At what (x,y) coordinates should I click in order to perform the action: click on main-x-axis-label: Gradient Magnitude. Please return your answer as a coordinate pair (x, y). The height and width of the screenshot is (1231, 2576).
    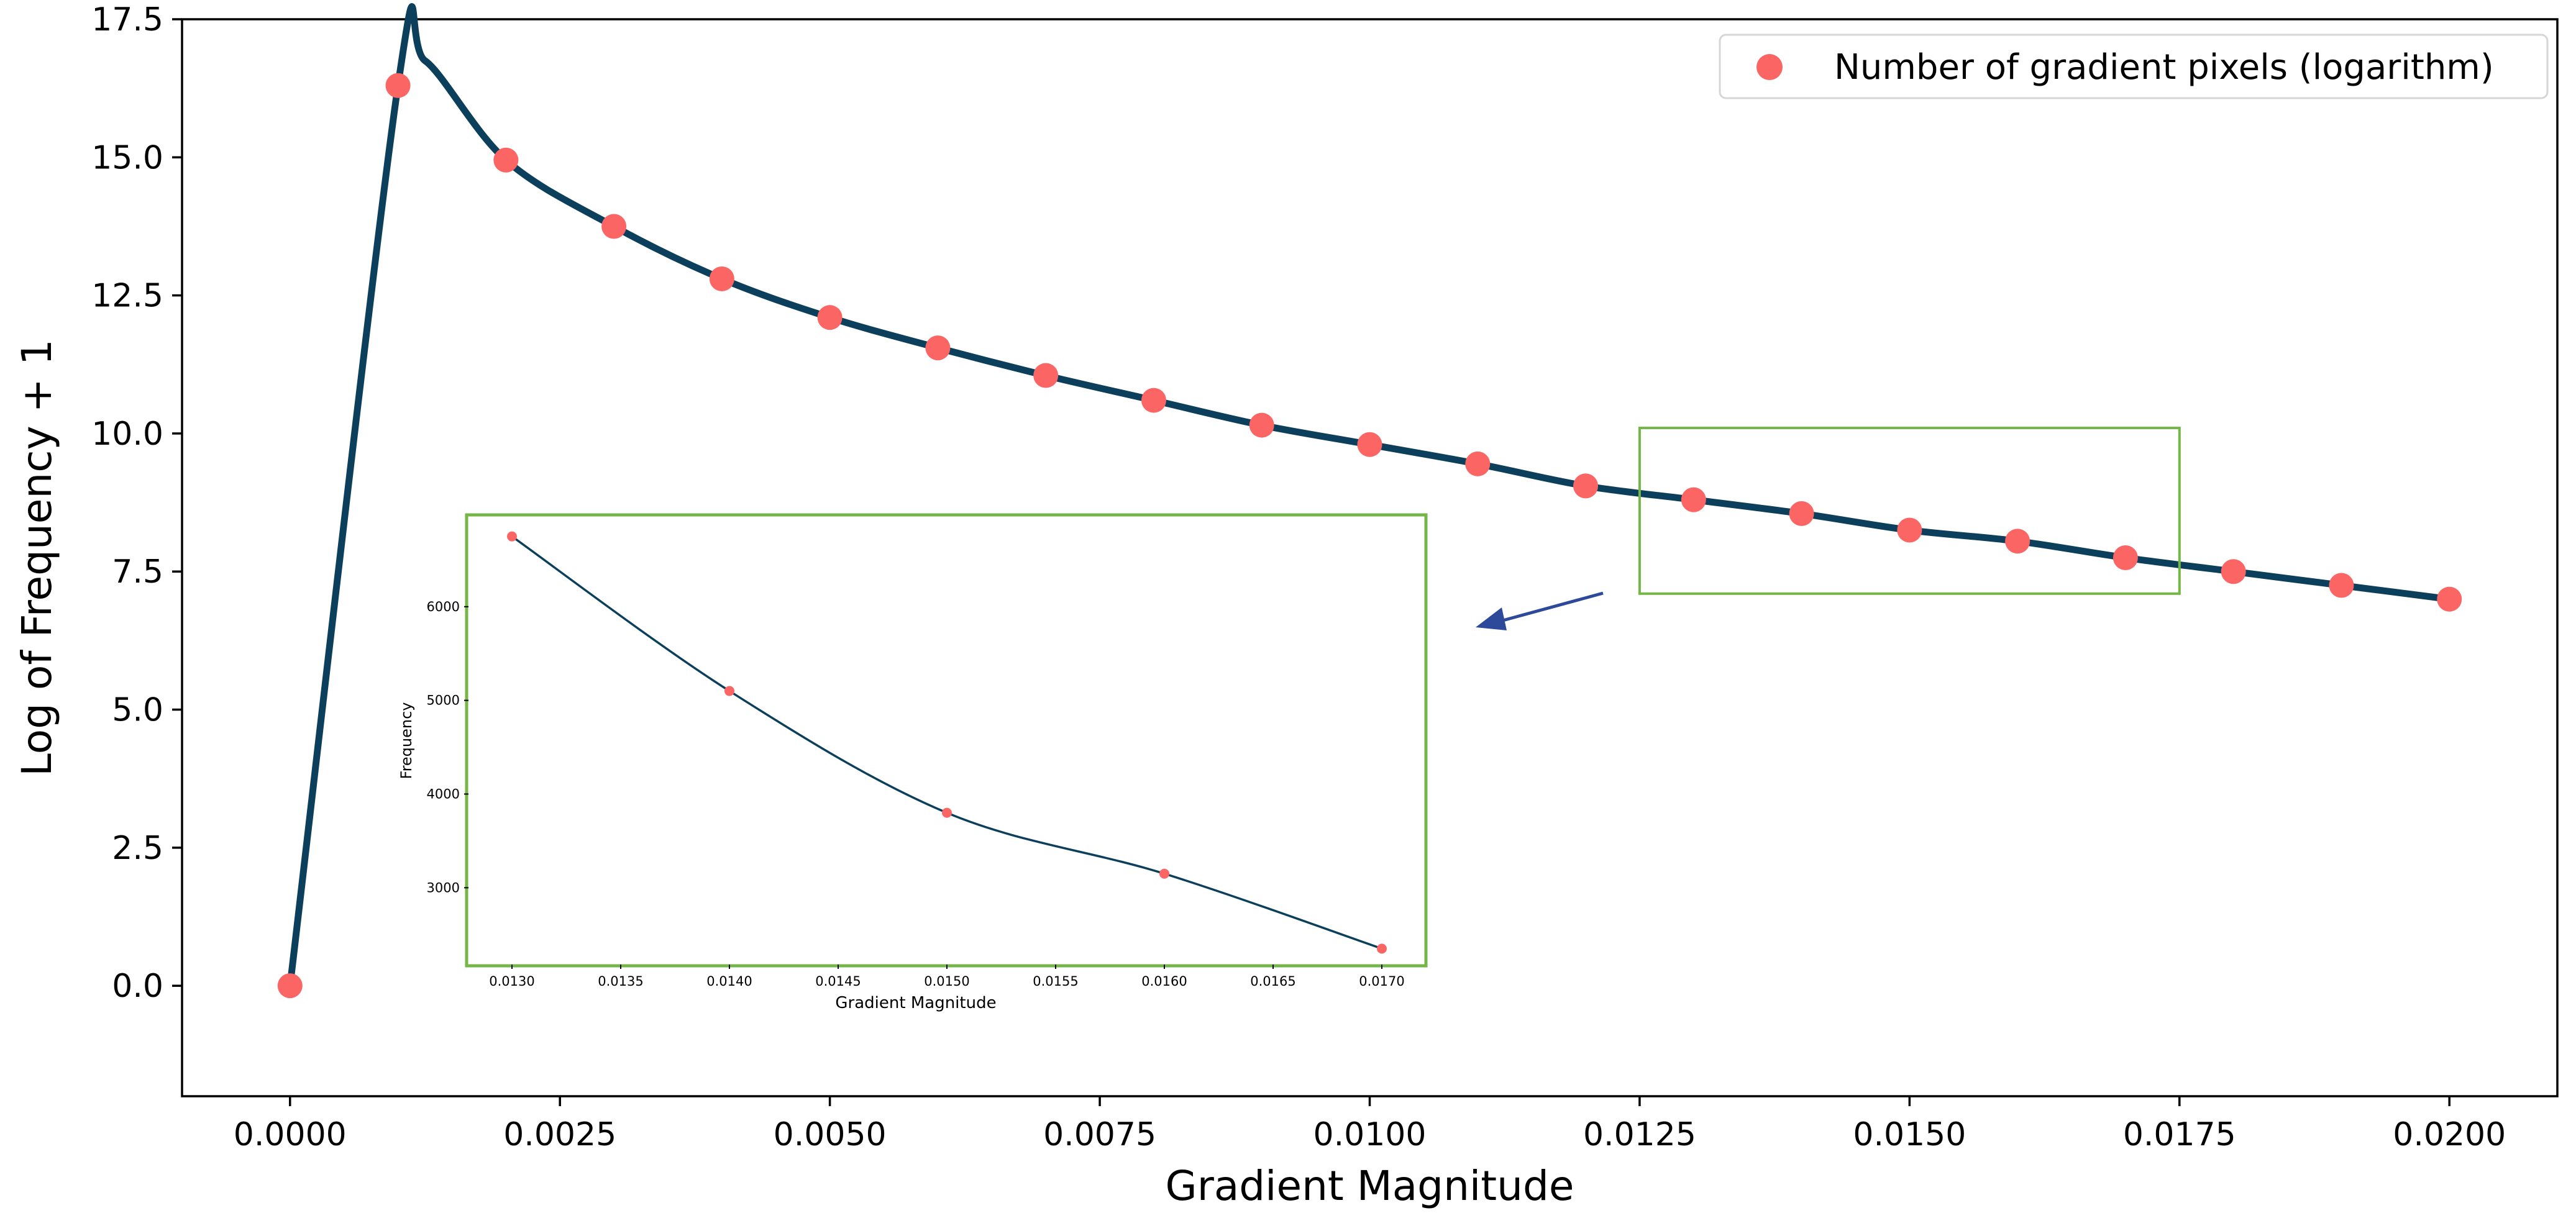
    Looking at the image, I should click on (1370, 1186).